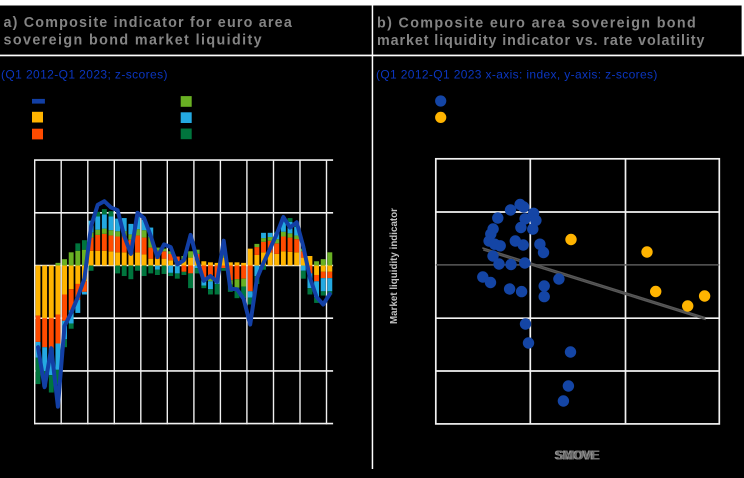  I want to click on svg-text:b) Composite euro area soverei: b) Composite euro area sovereign bond, so click(537, 24).